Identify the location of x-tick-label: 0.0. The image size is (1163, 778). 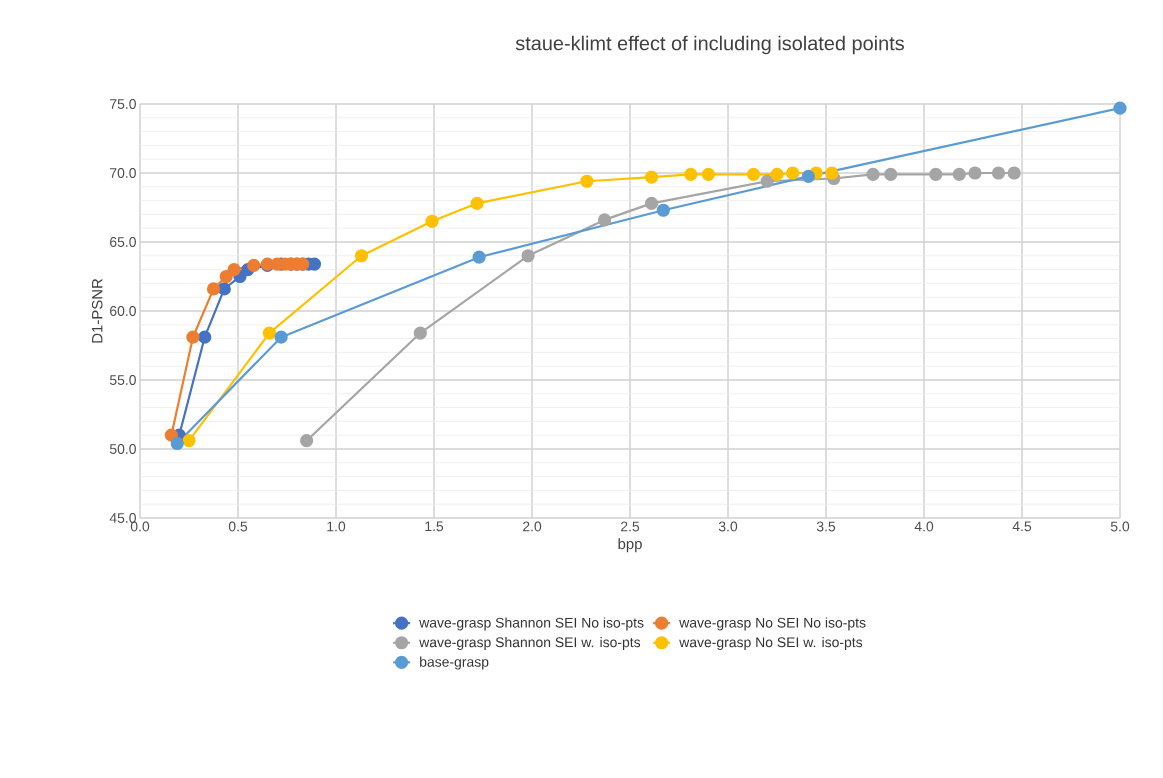
(140, 526).